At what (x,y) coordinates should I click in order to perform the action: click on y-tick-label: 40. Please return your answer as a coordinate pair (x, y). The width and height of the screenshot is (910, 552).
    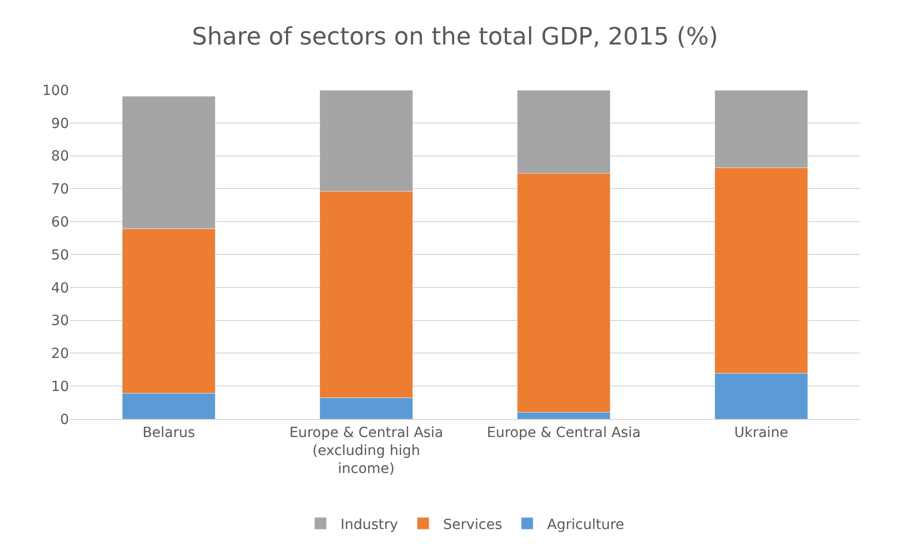
    Looking at the image, I should click on (60, 288).